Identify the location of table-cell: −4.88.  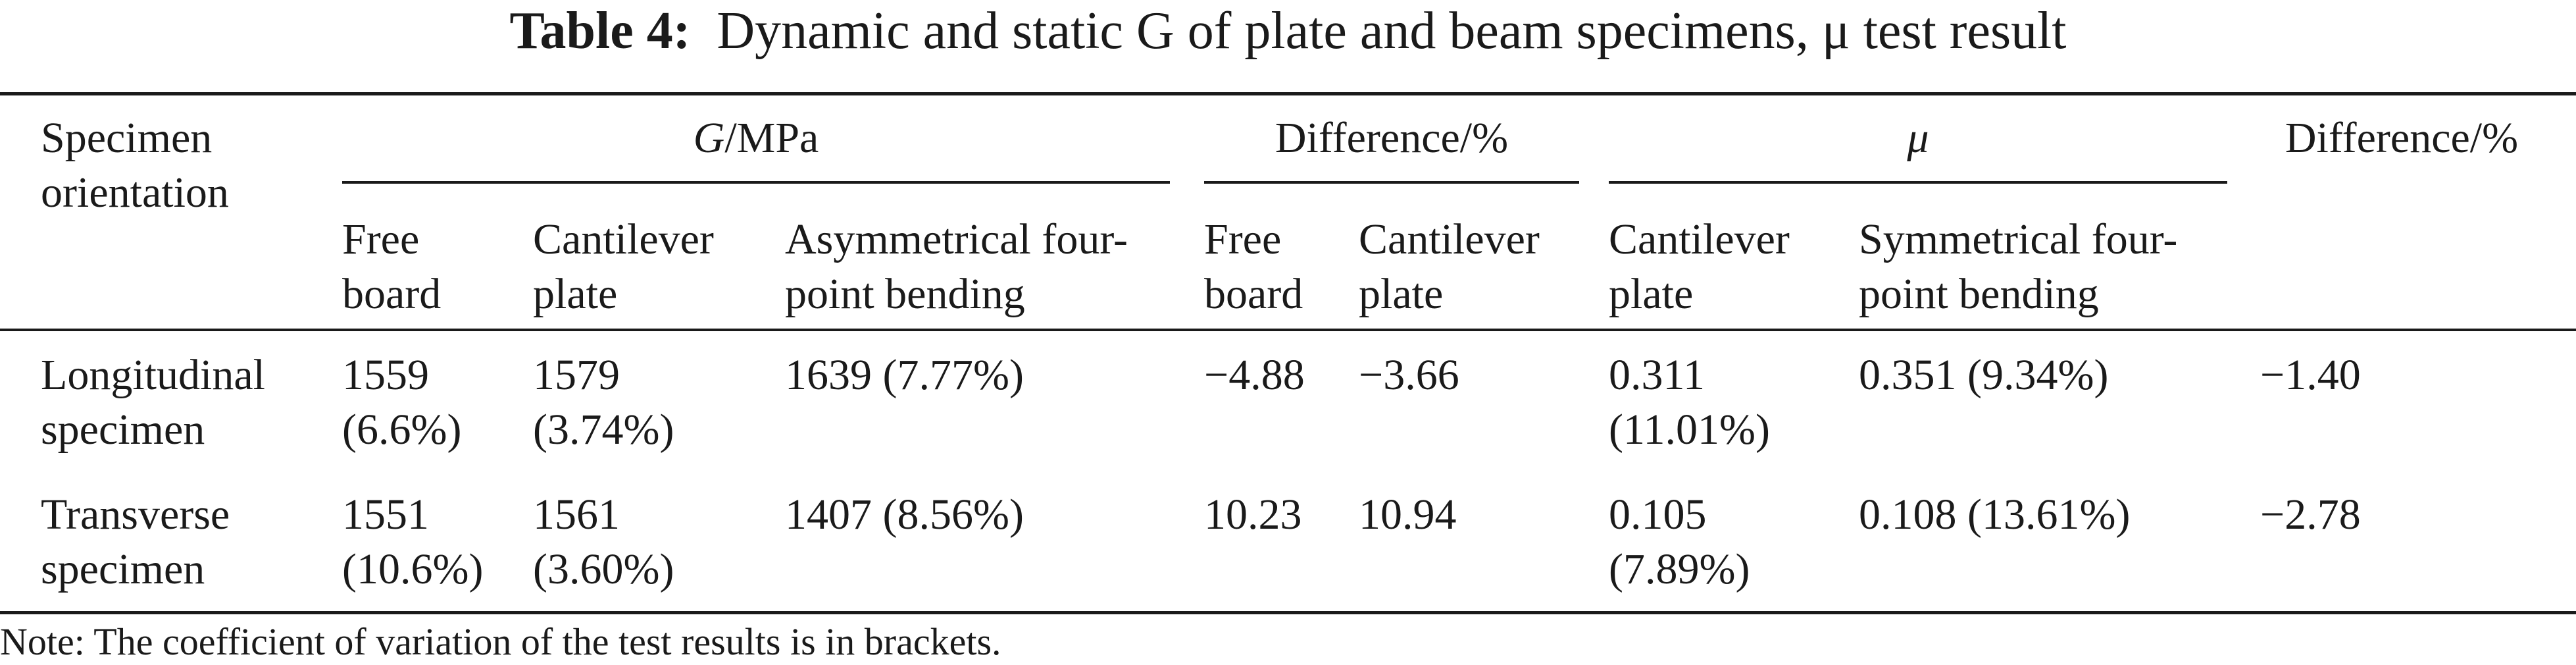
(1255, 375).